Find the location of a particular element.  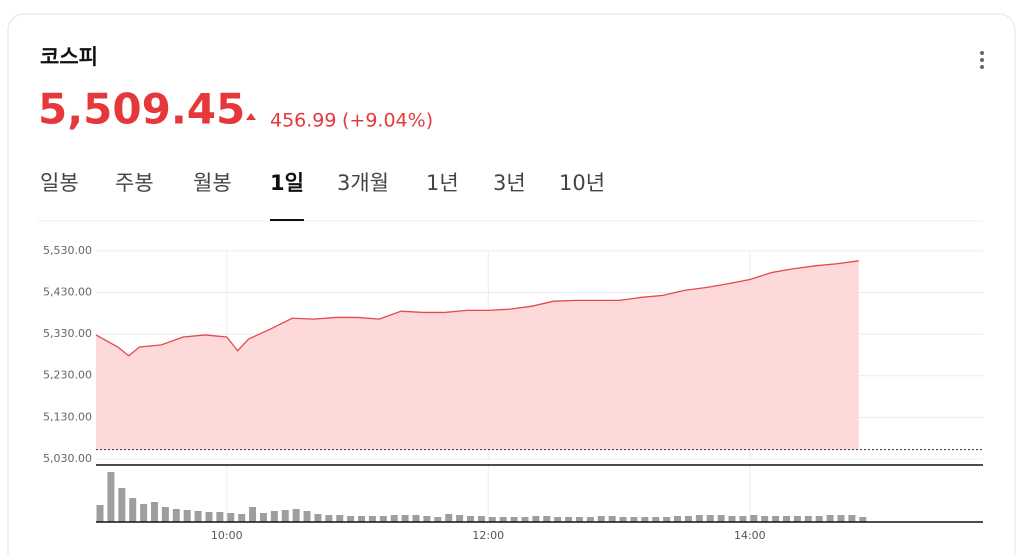

y-tick-label: 5,530.00 is located at coordinates (67, 250).